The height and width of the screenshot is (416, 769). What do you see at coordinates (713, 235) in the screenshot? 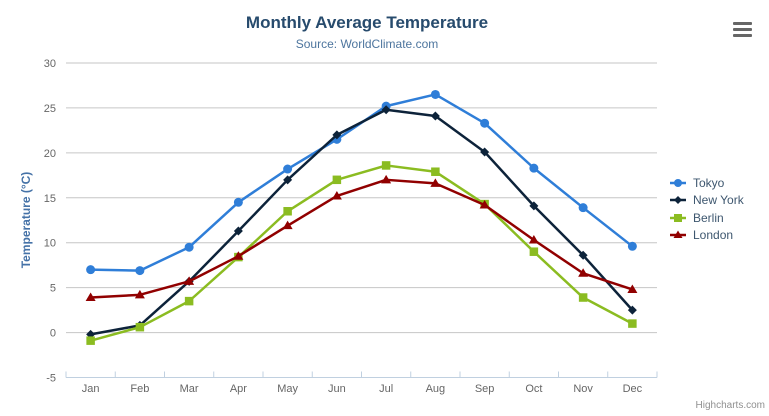
I see `legend-label: London` at bounding box center [713, 235].